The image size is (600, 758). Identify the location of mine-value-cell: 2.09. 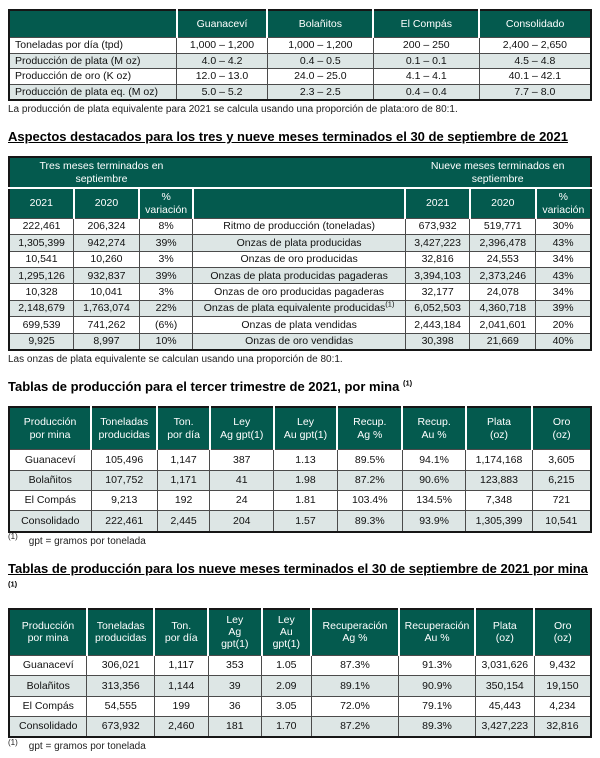
(286, 686).